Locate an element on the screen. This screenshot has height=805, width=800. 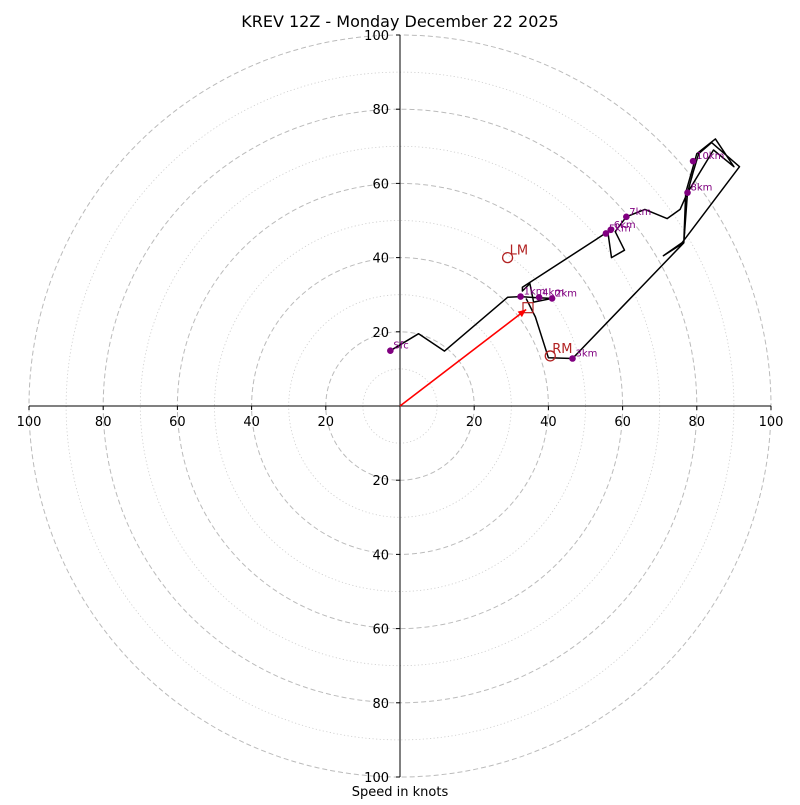
height-point-2km is located at coordinates (552, 298).